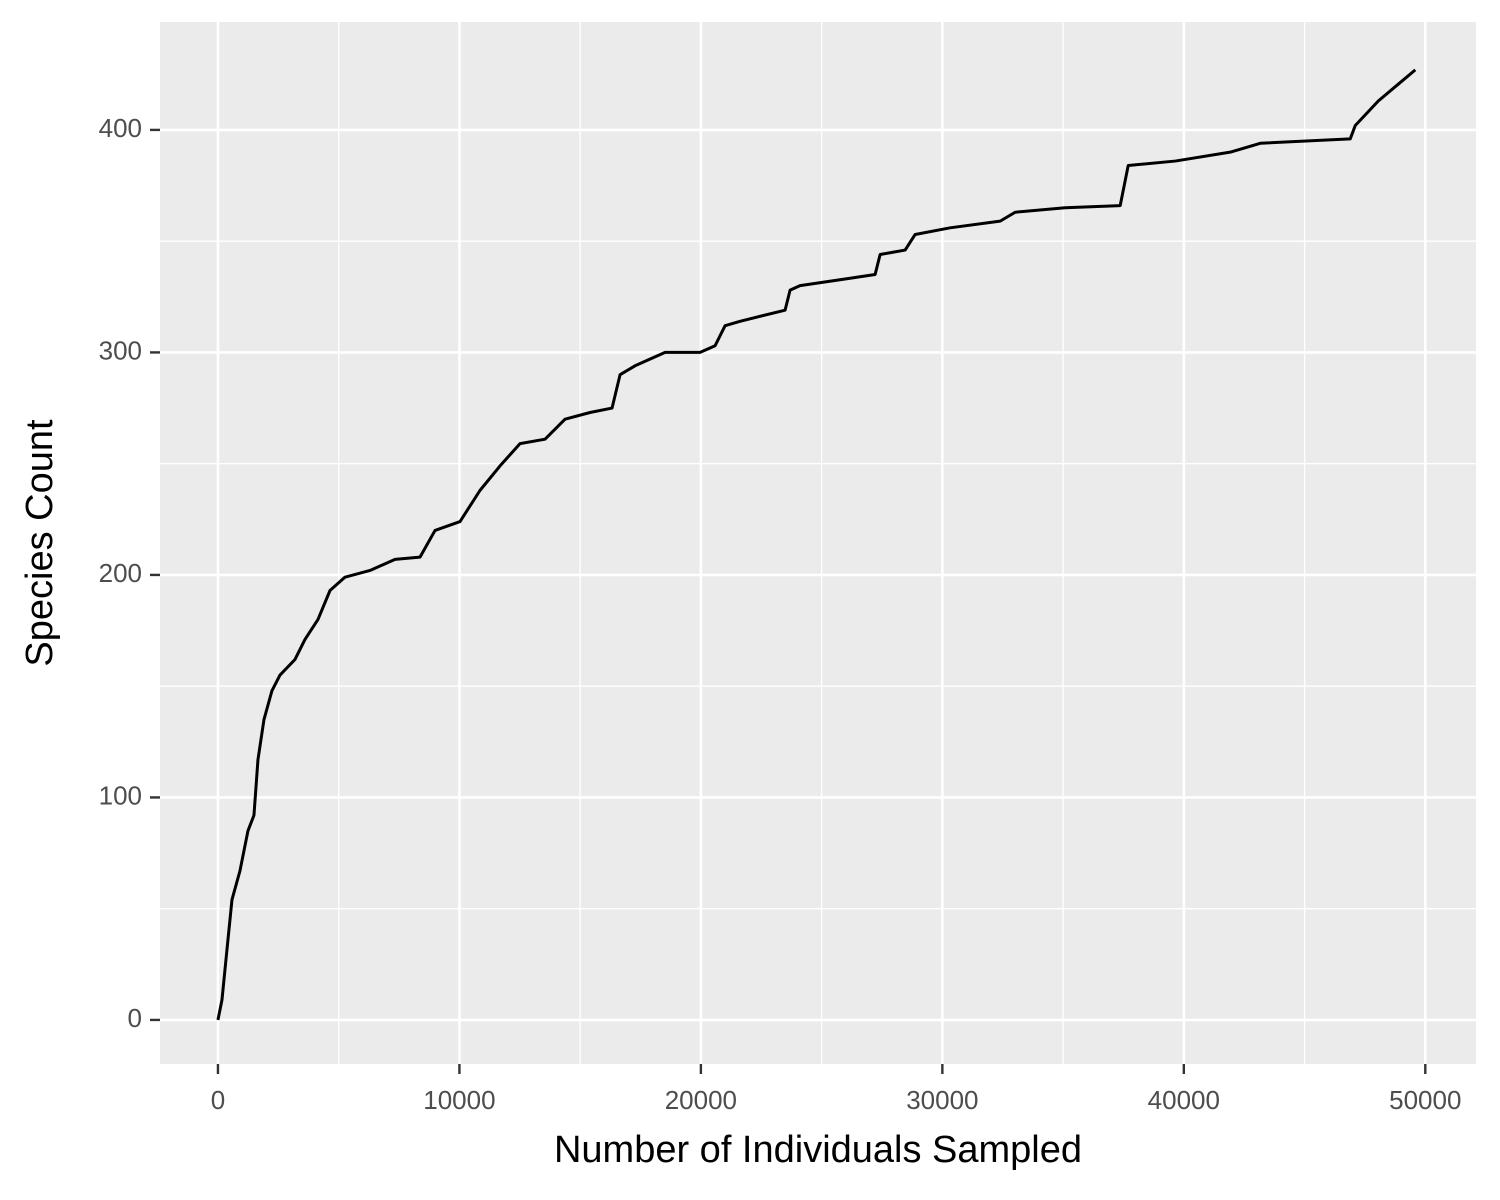 This screenshot has width=1500, height=1200. What do you see at coordinates (40, 543) in the screenshot?
I see `y-axis-title: Species Count` at bounding box center [40, 543].